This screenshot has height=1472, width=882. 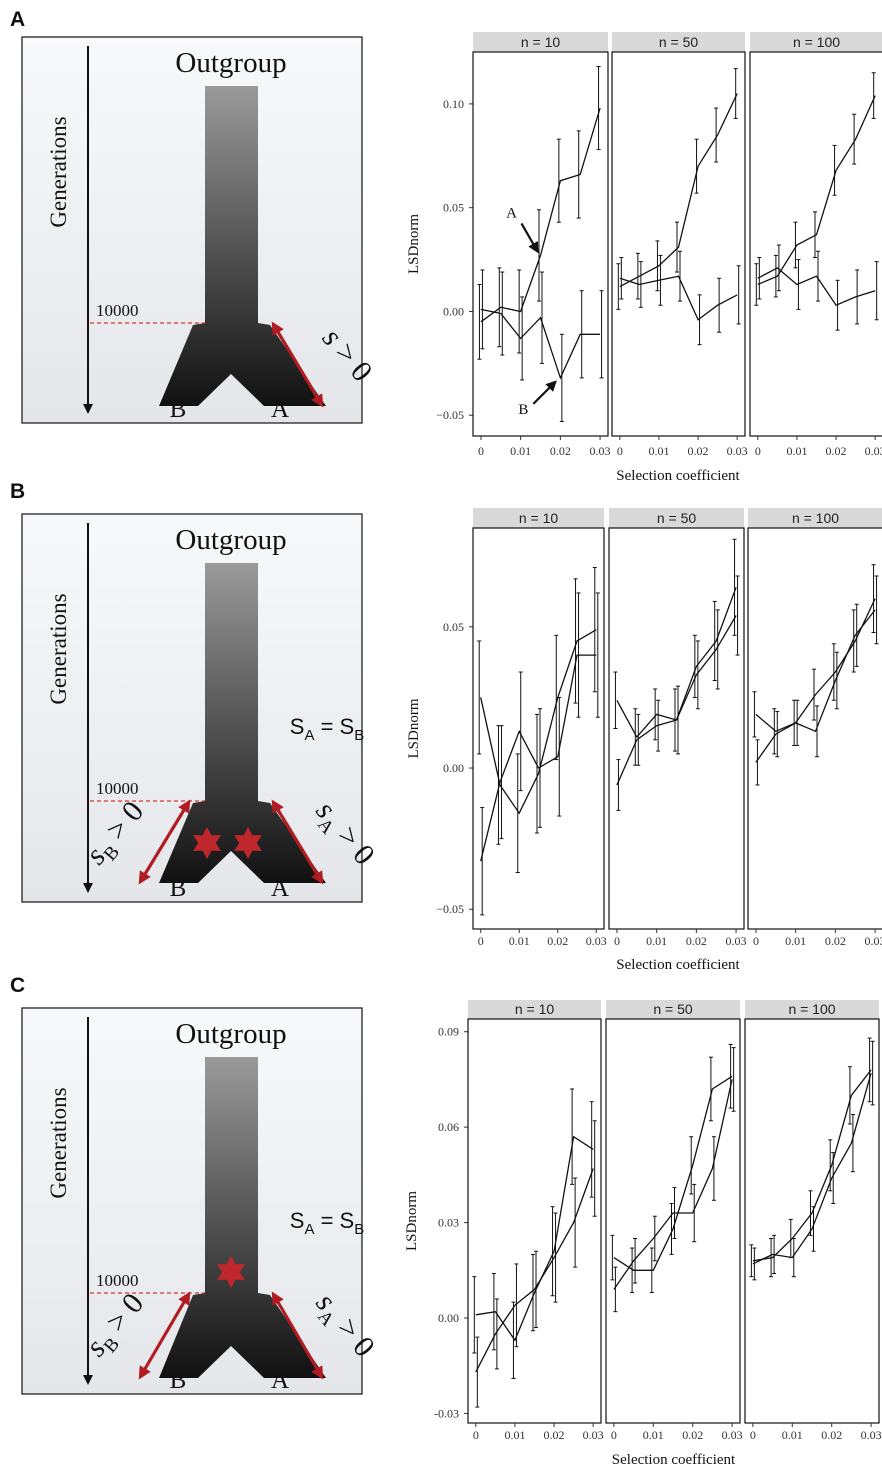 I want to click on panel-letter: B, so click(x=17, y=491).